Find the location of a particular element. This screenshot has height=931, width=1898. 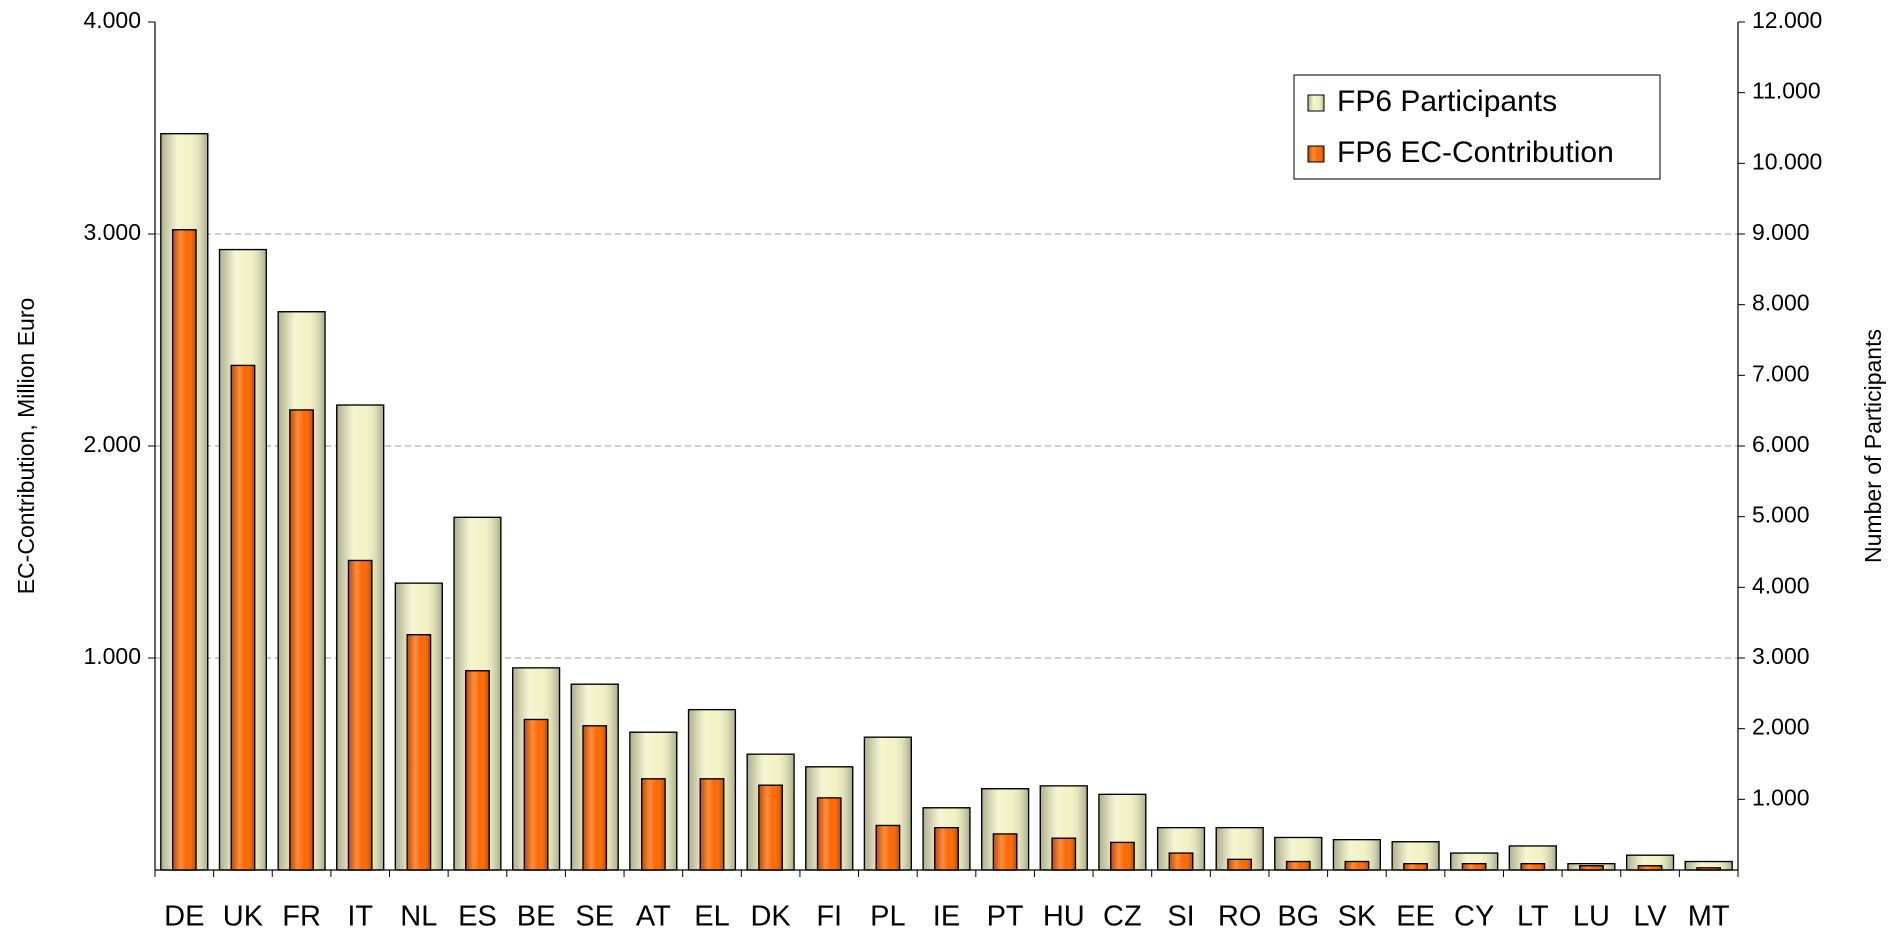

y2-tick-label: 3.000 is located at coordinates (1781, 656).